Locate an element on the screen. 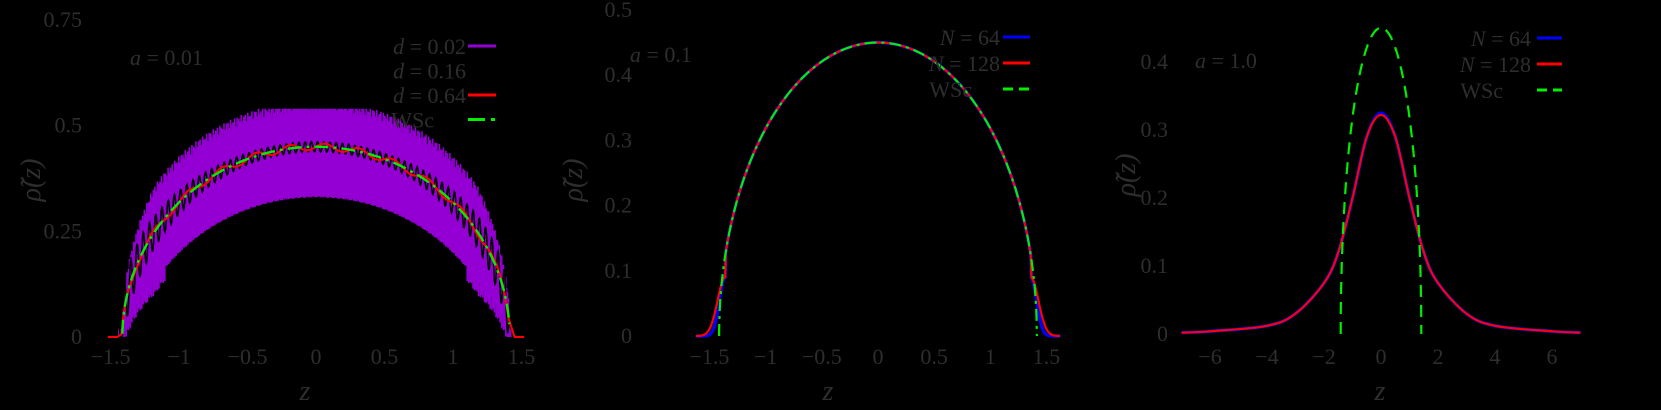 Image resolution: width=1661 pixels, height=410 pixels. x-tick-label: 6 is located at coordinates (1552, 356).